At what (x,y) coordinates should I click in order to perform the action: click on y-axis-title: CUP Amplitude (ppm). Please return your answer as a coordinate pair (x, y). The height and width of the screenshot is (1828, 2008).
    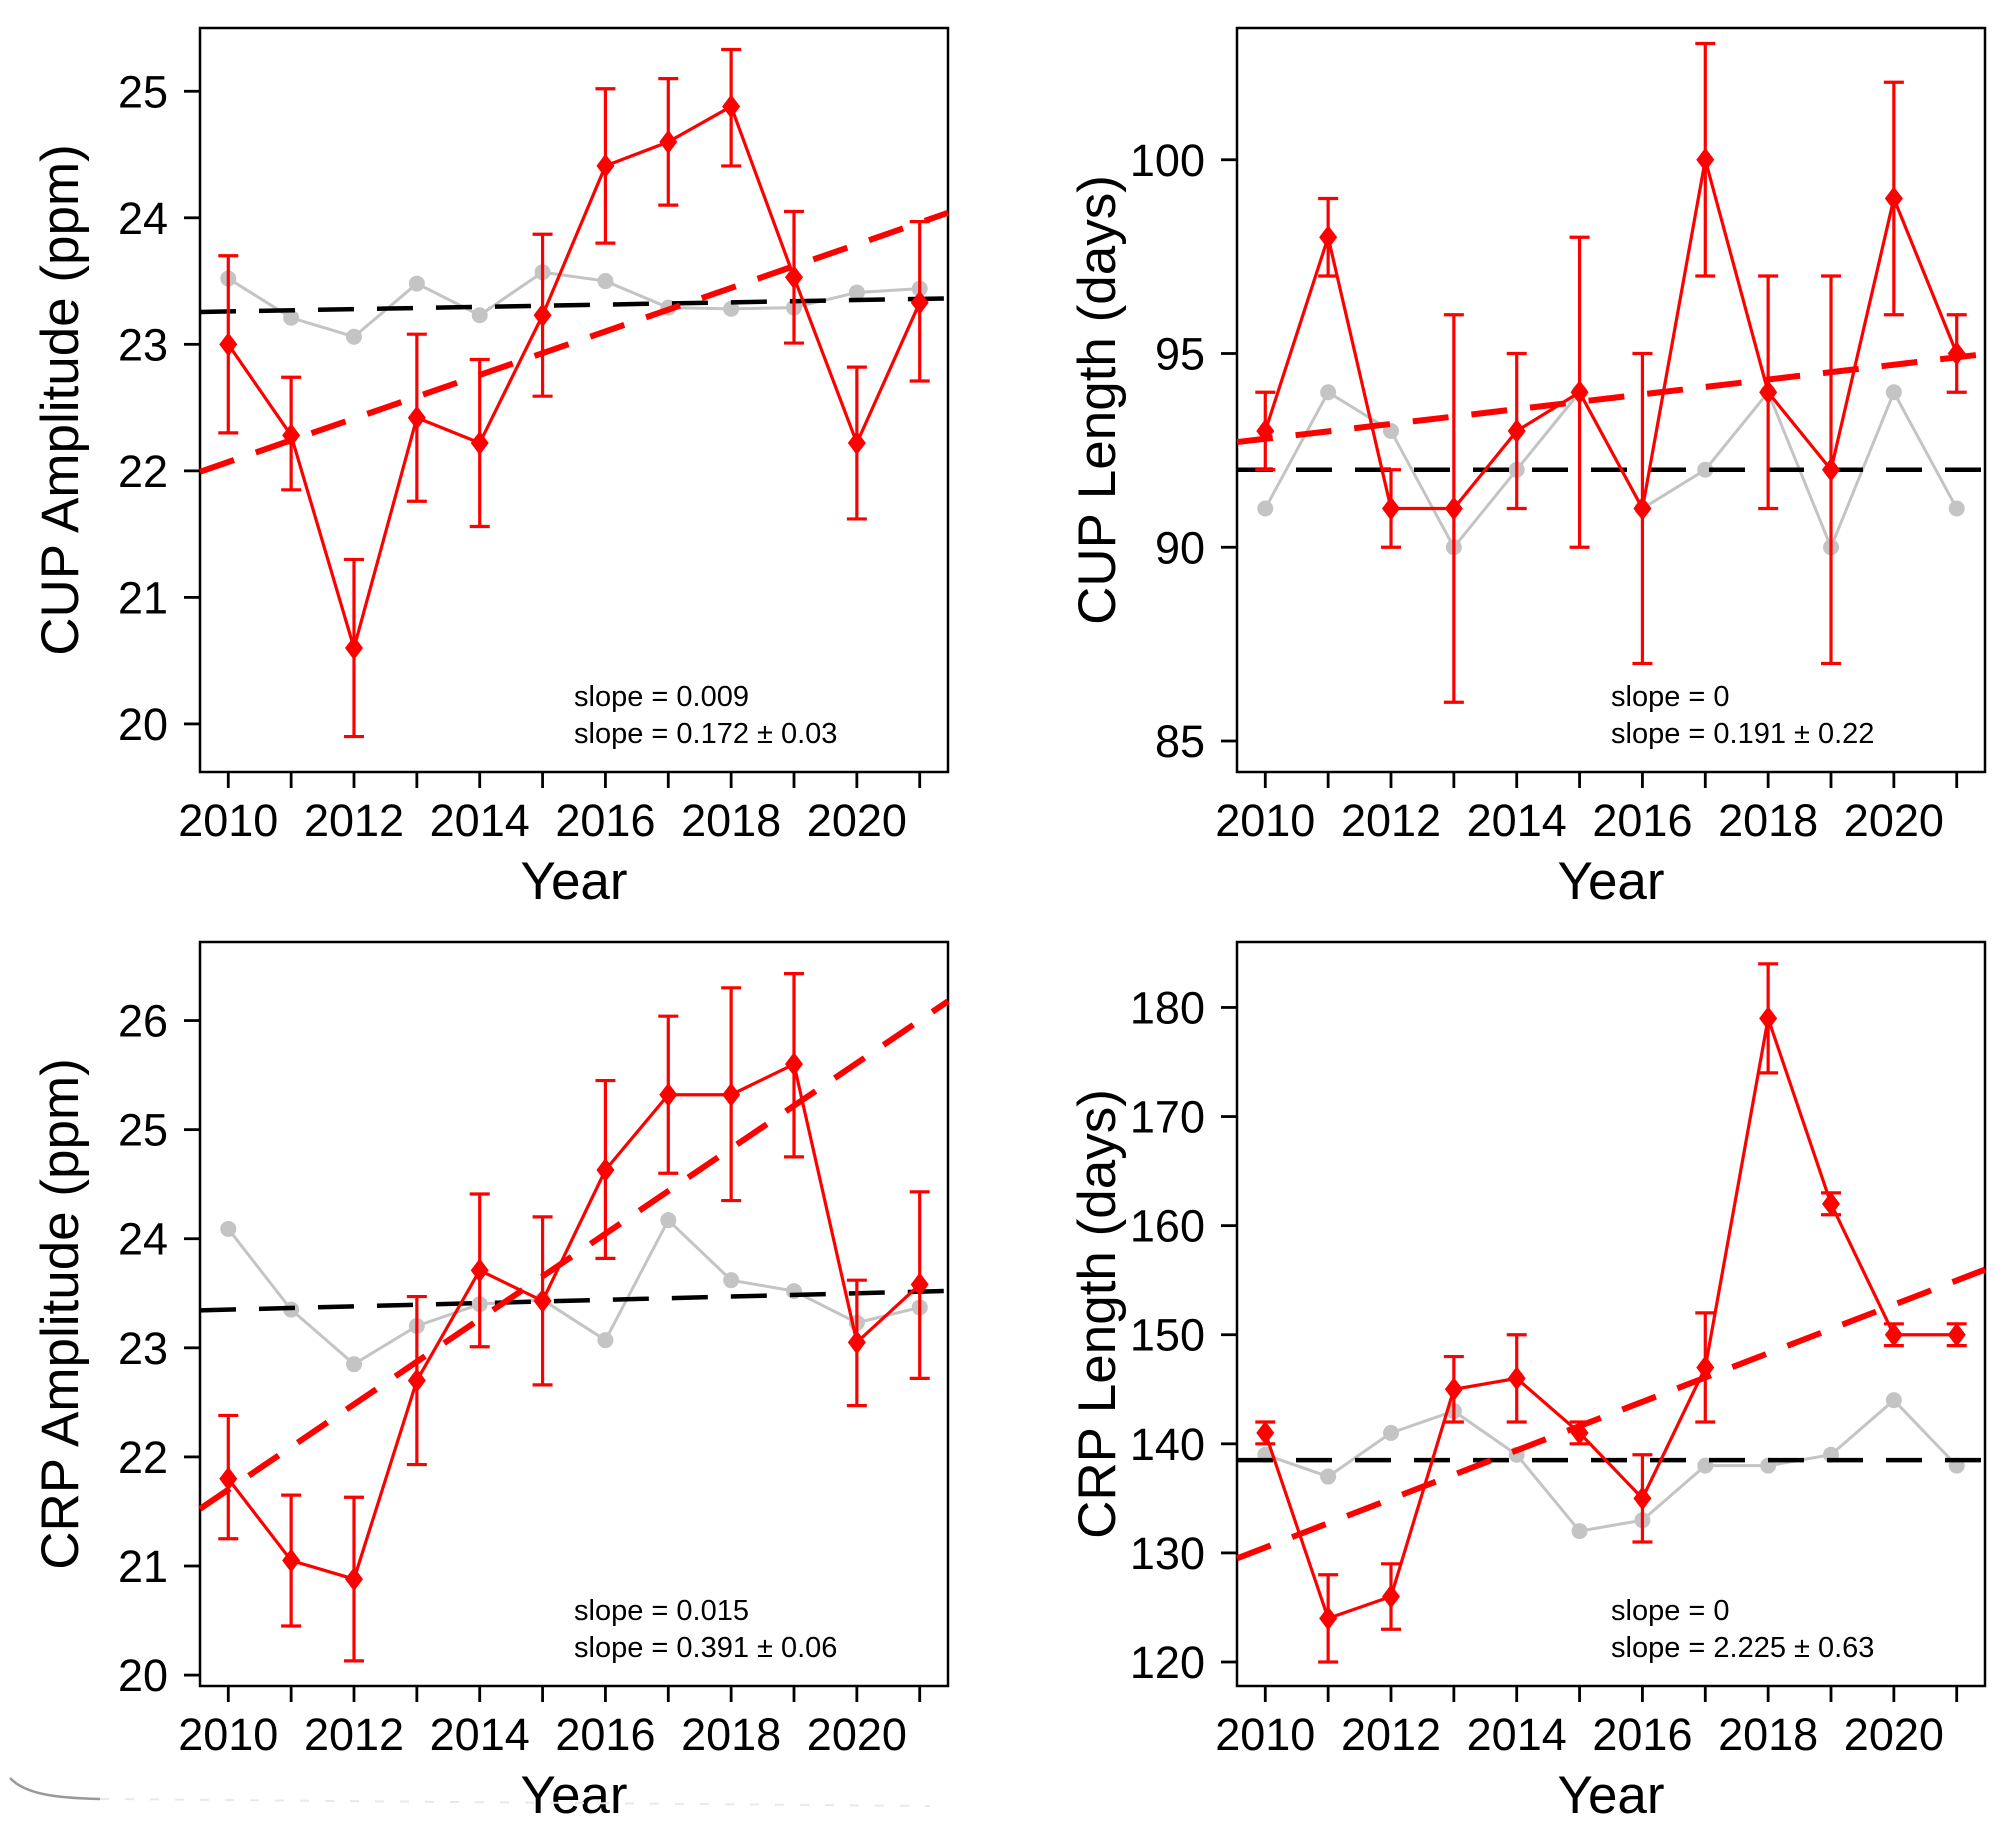
    Looking at the image, I should click on (60, 400).